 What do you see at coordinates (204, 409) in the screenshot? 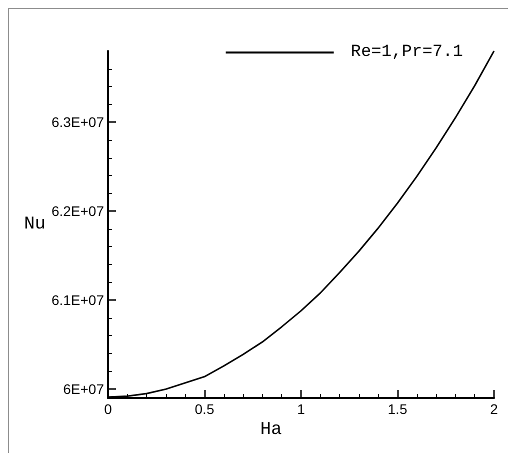
I see `x-tick-label: 0.5` at bounding box center [204, 409].